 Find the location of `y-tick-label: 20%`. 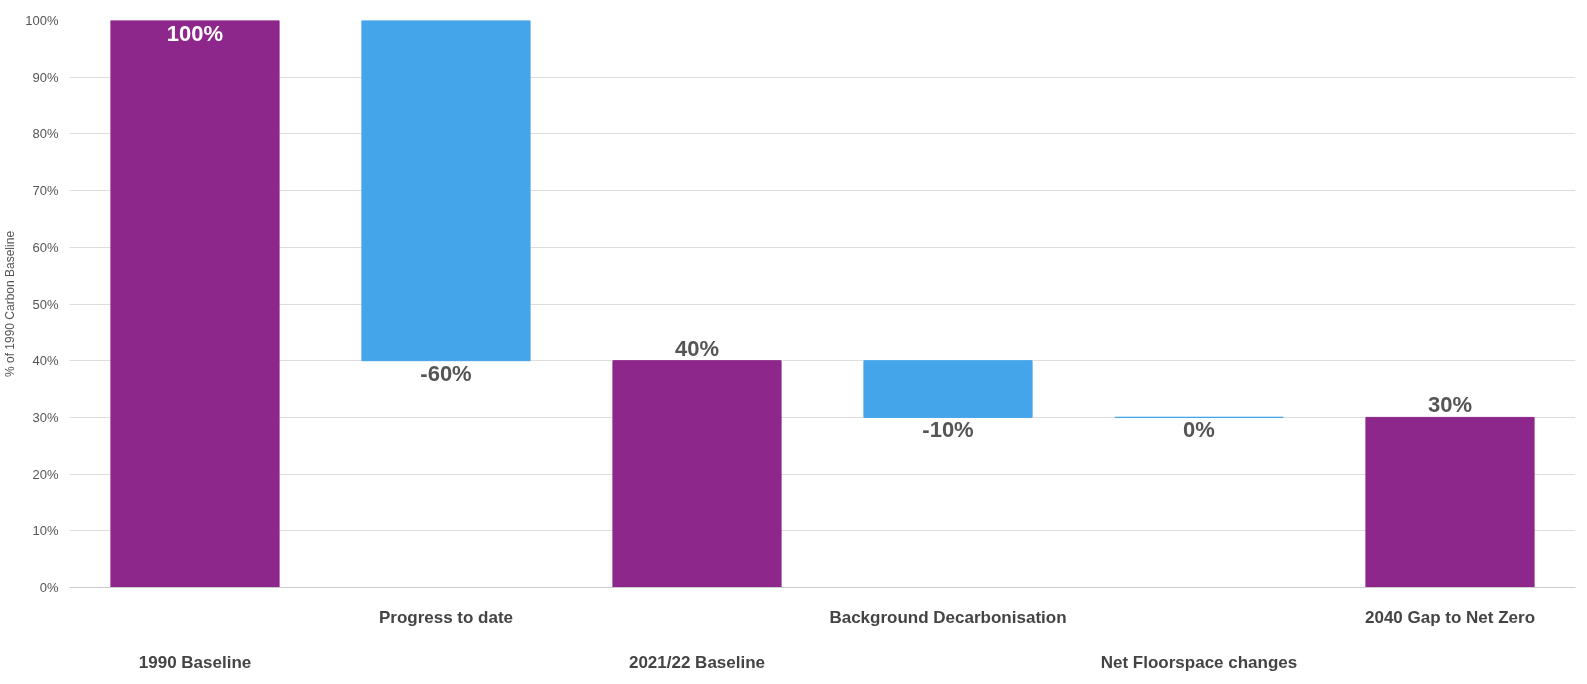

y-tick-label: 20% is located at coordinates (45, 474).